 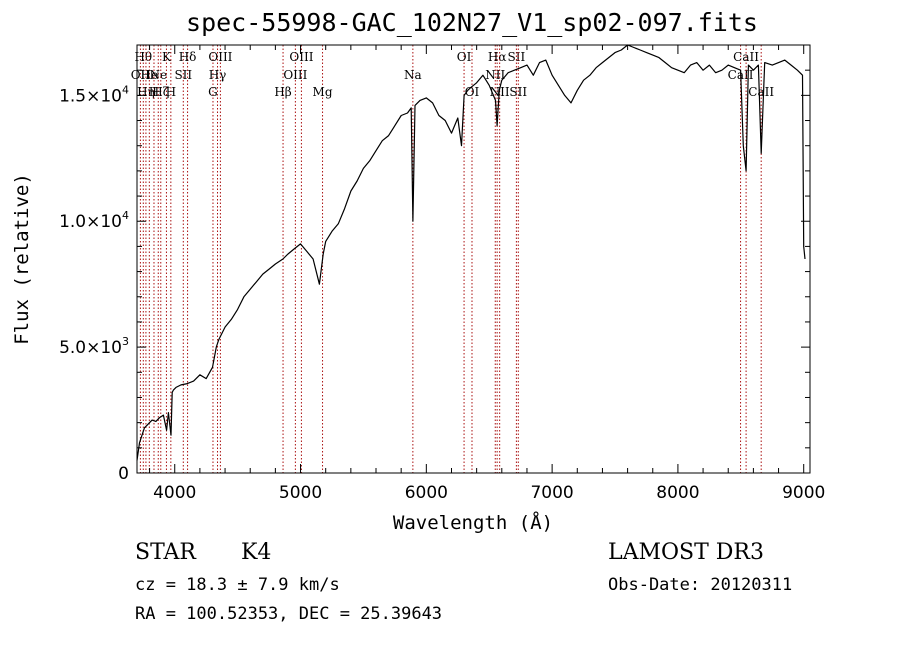 I want to click on spectral-line-label: Hβ, so click(x=282, y=92).